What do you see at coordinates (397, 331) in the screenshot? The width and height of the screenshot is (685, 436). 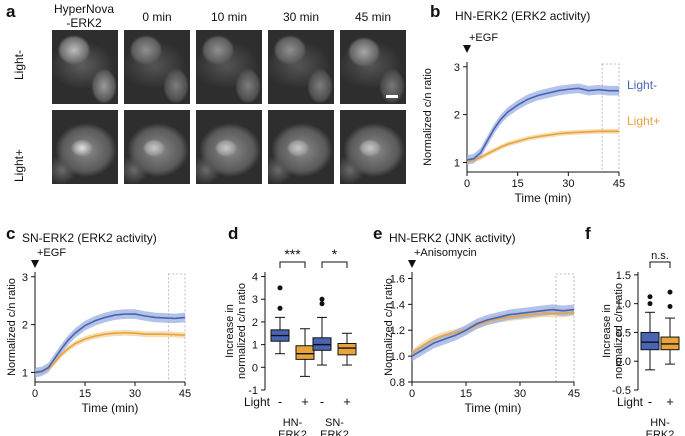 I see `chart-e-ytick-label-2: 1.2` at bounding box center [397, 331].